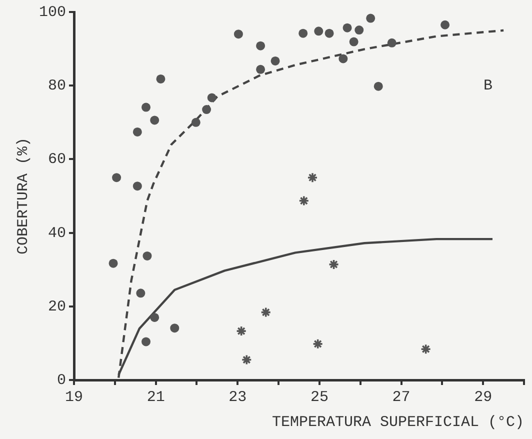 The image size is (532, 439). I want to click on y-tick-label: 0, so click(61, 380).